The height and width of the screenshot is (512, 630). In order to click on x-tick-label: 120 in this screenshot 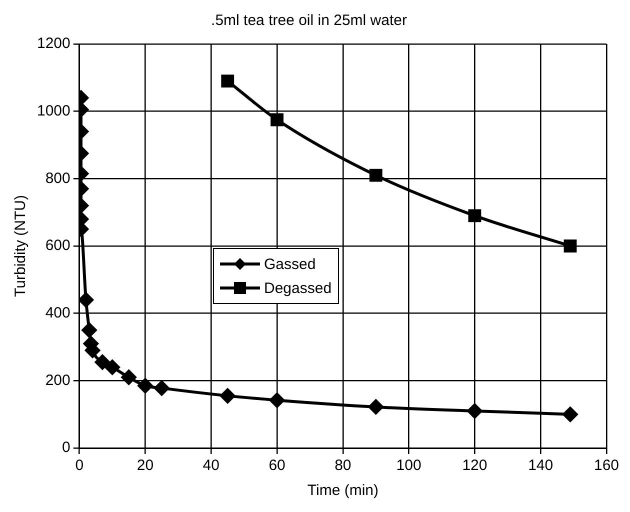, I will do `click(475, 465)`.